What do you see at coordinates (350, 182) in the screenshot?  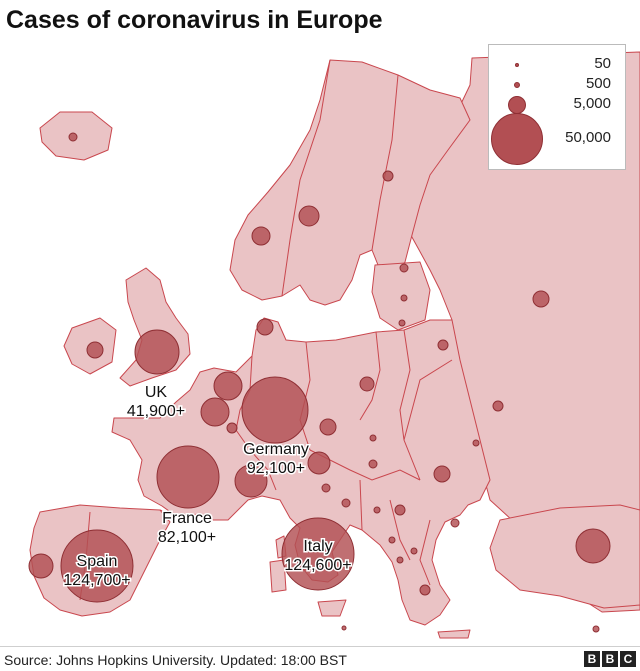 I see `scandinavia-land` at bounding box center [350, 182].